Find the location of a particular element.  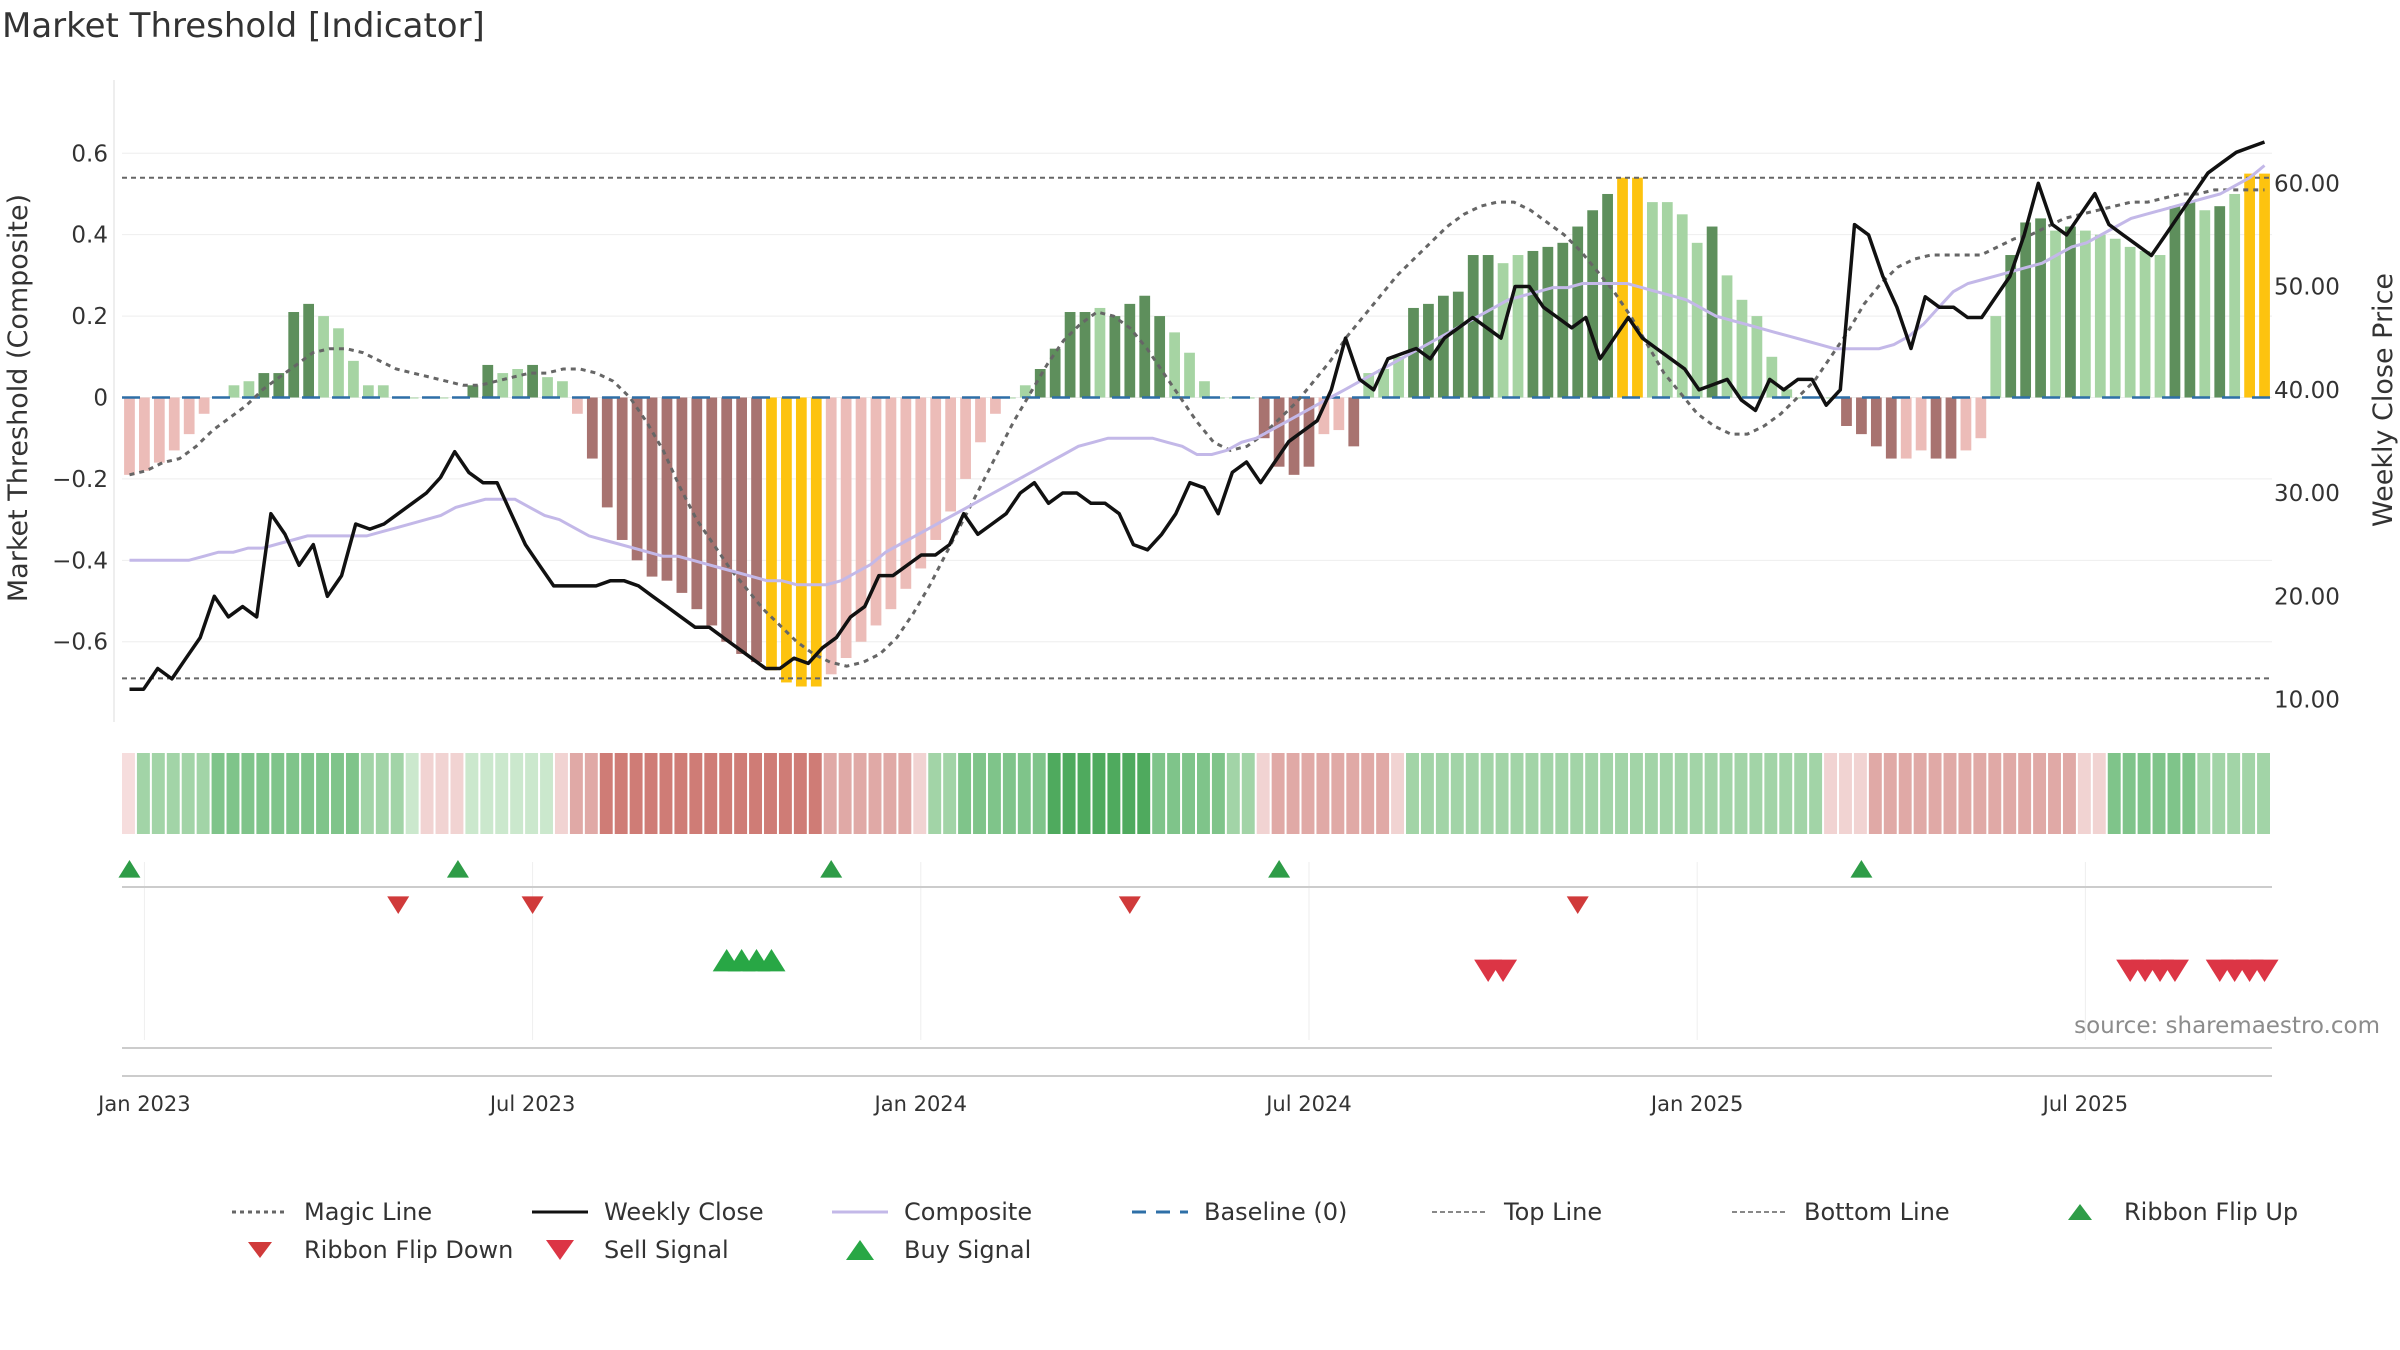

triangle-down-icon is located at coordinates (260, 1250).